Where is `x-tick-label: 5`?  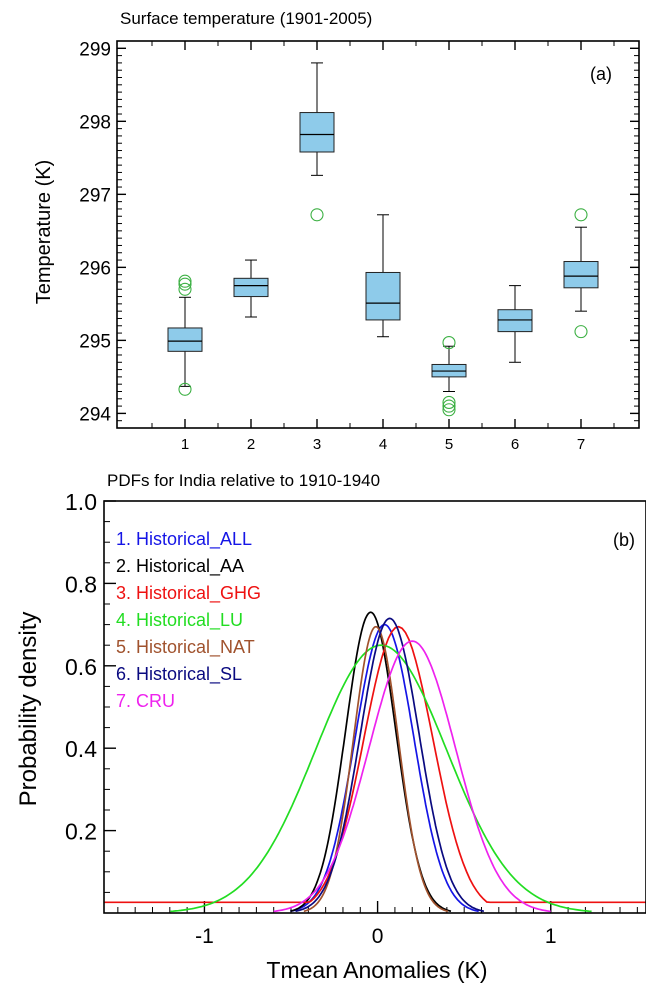 x-tick-label: 5 is located at coordinates (449, 444).